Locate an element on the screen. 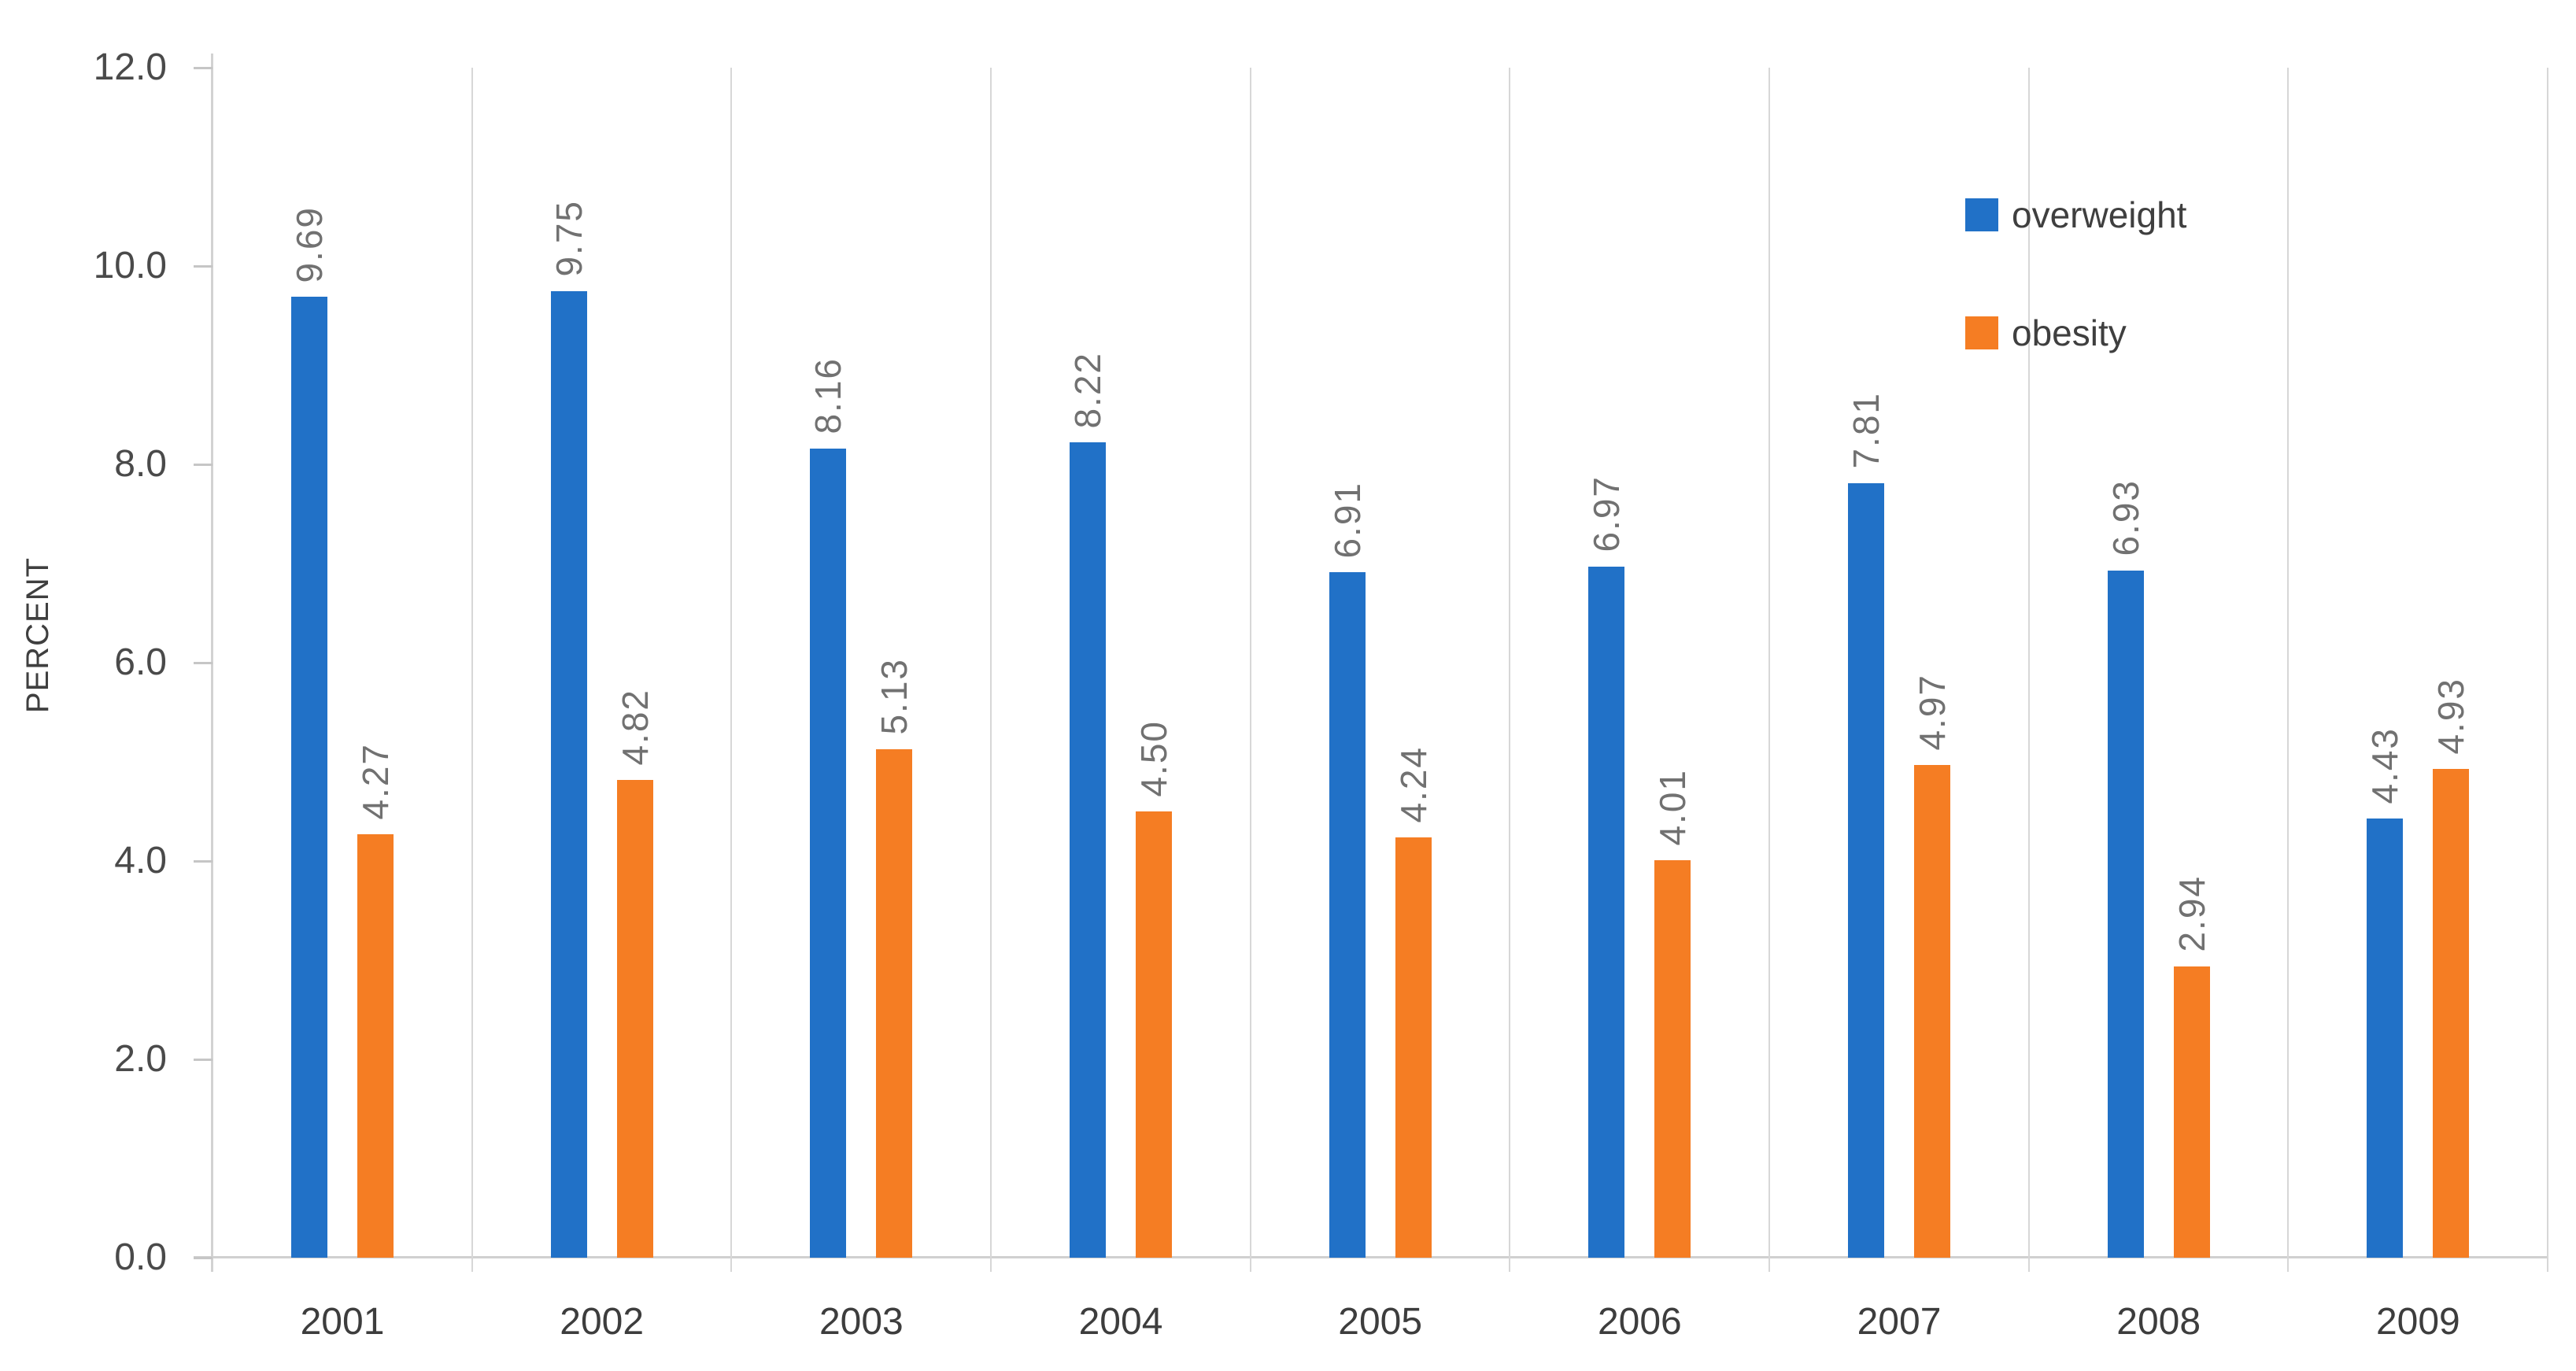 This screenshot has height=1371, width=2576. y-axis-tick-label: 8.0 is located at coordinates (140, 464).